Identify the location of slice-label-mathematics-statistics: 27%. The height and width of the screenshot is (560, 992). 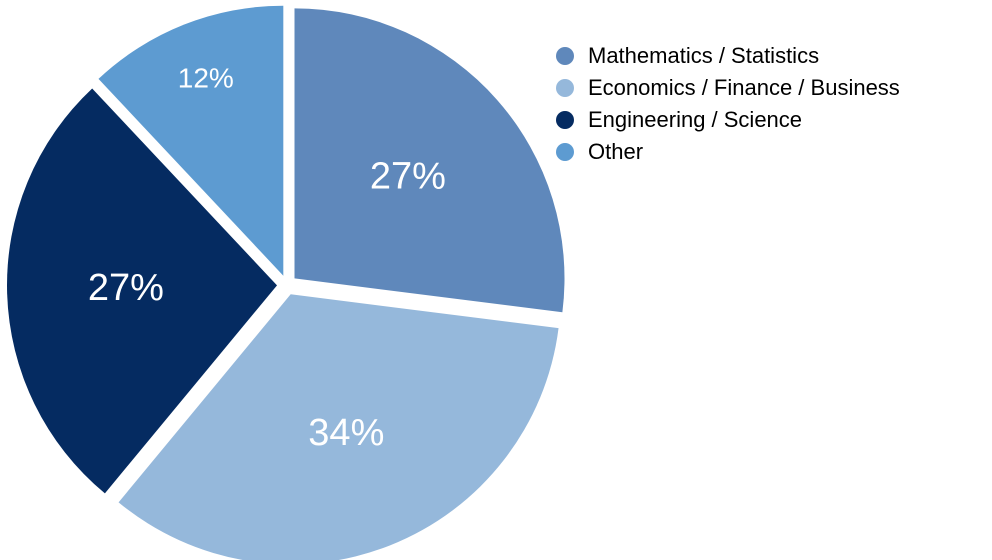
(408, 176).